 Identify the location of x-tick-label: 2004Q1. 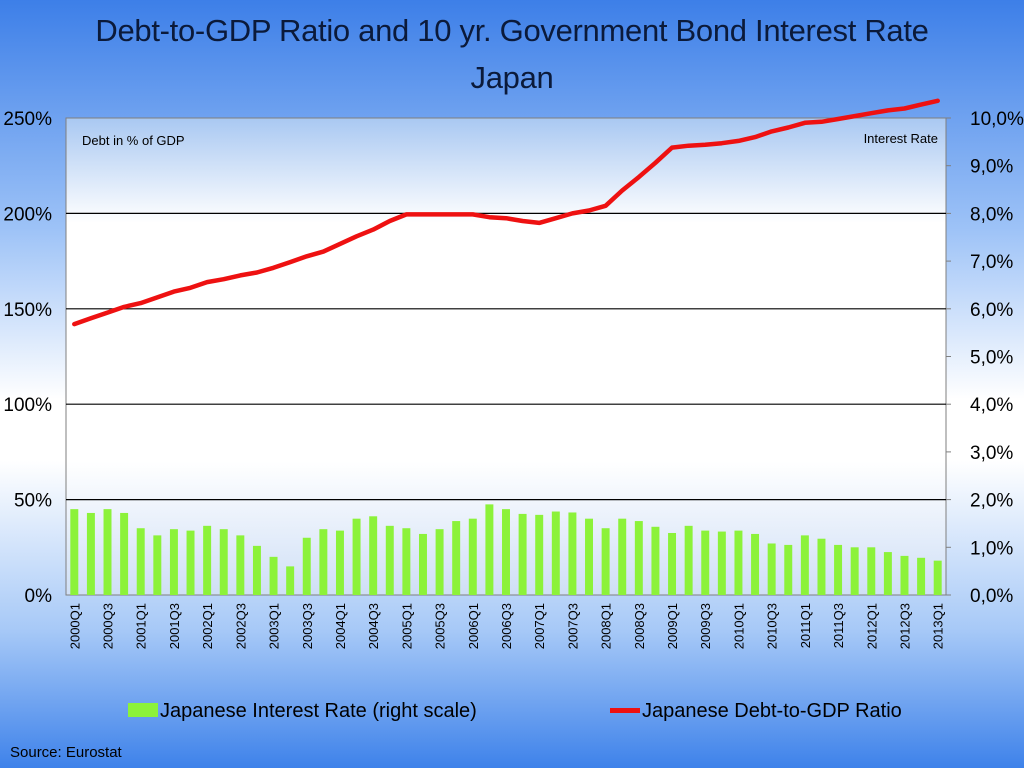
(340, 626).